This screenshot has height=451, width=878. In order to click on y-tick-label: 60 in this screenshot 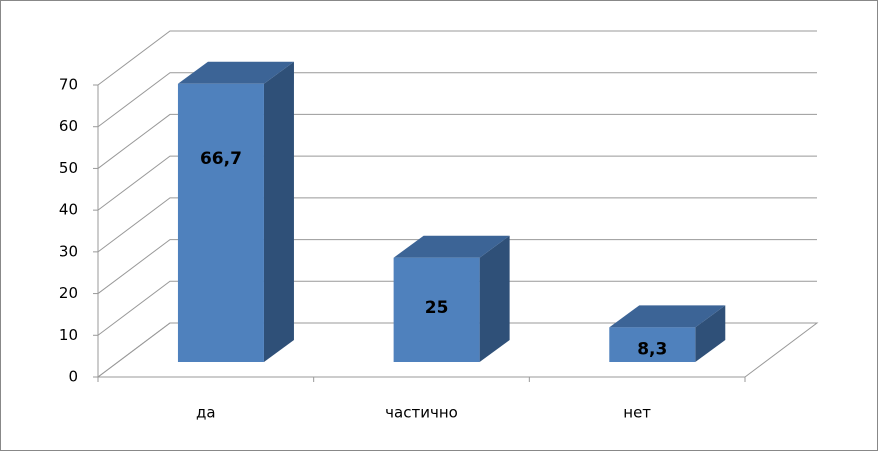, I will do `click(68, 126)`.